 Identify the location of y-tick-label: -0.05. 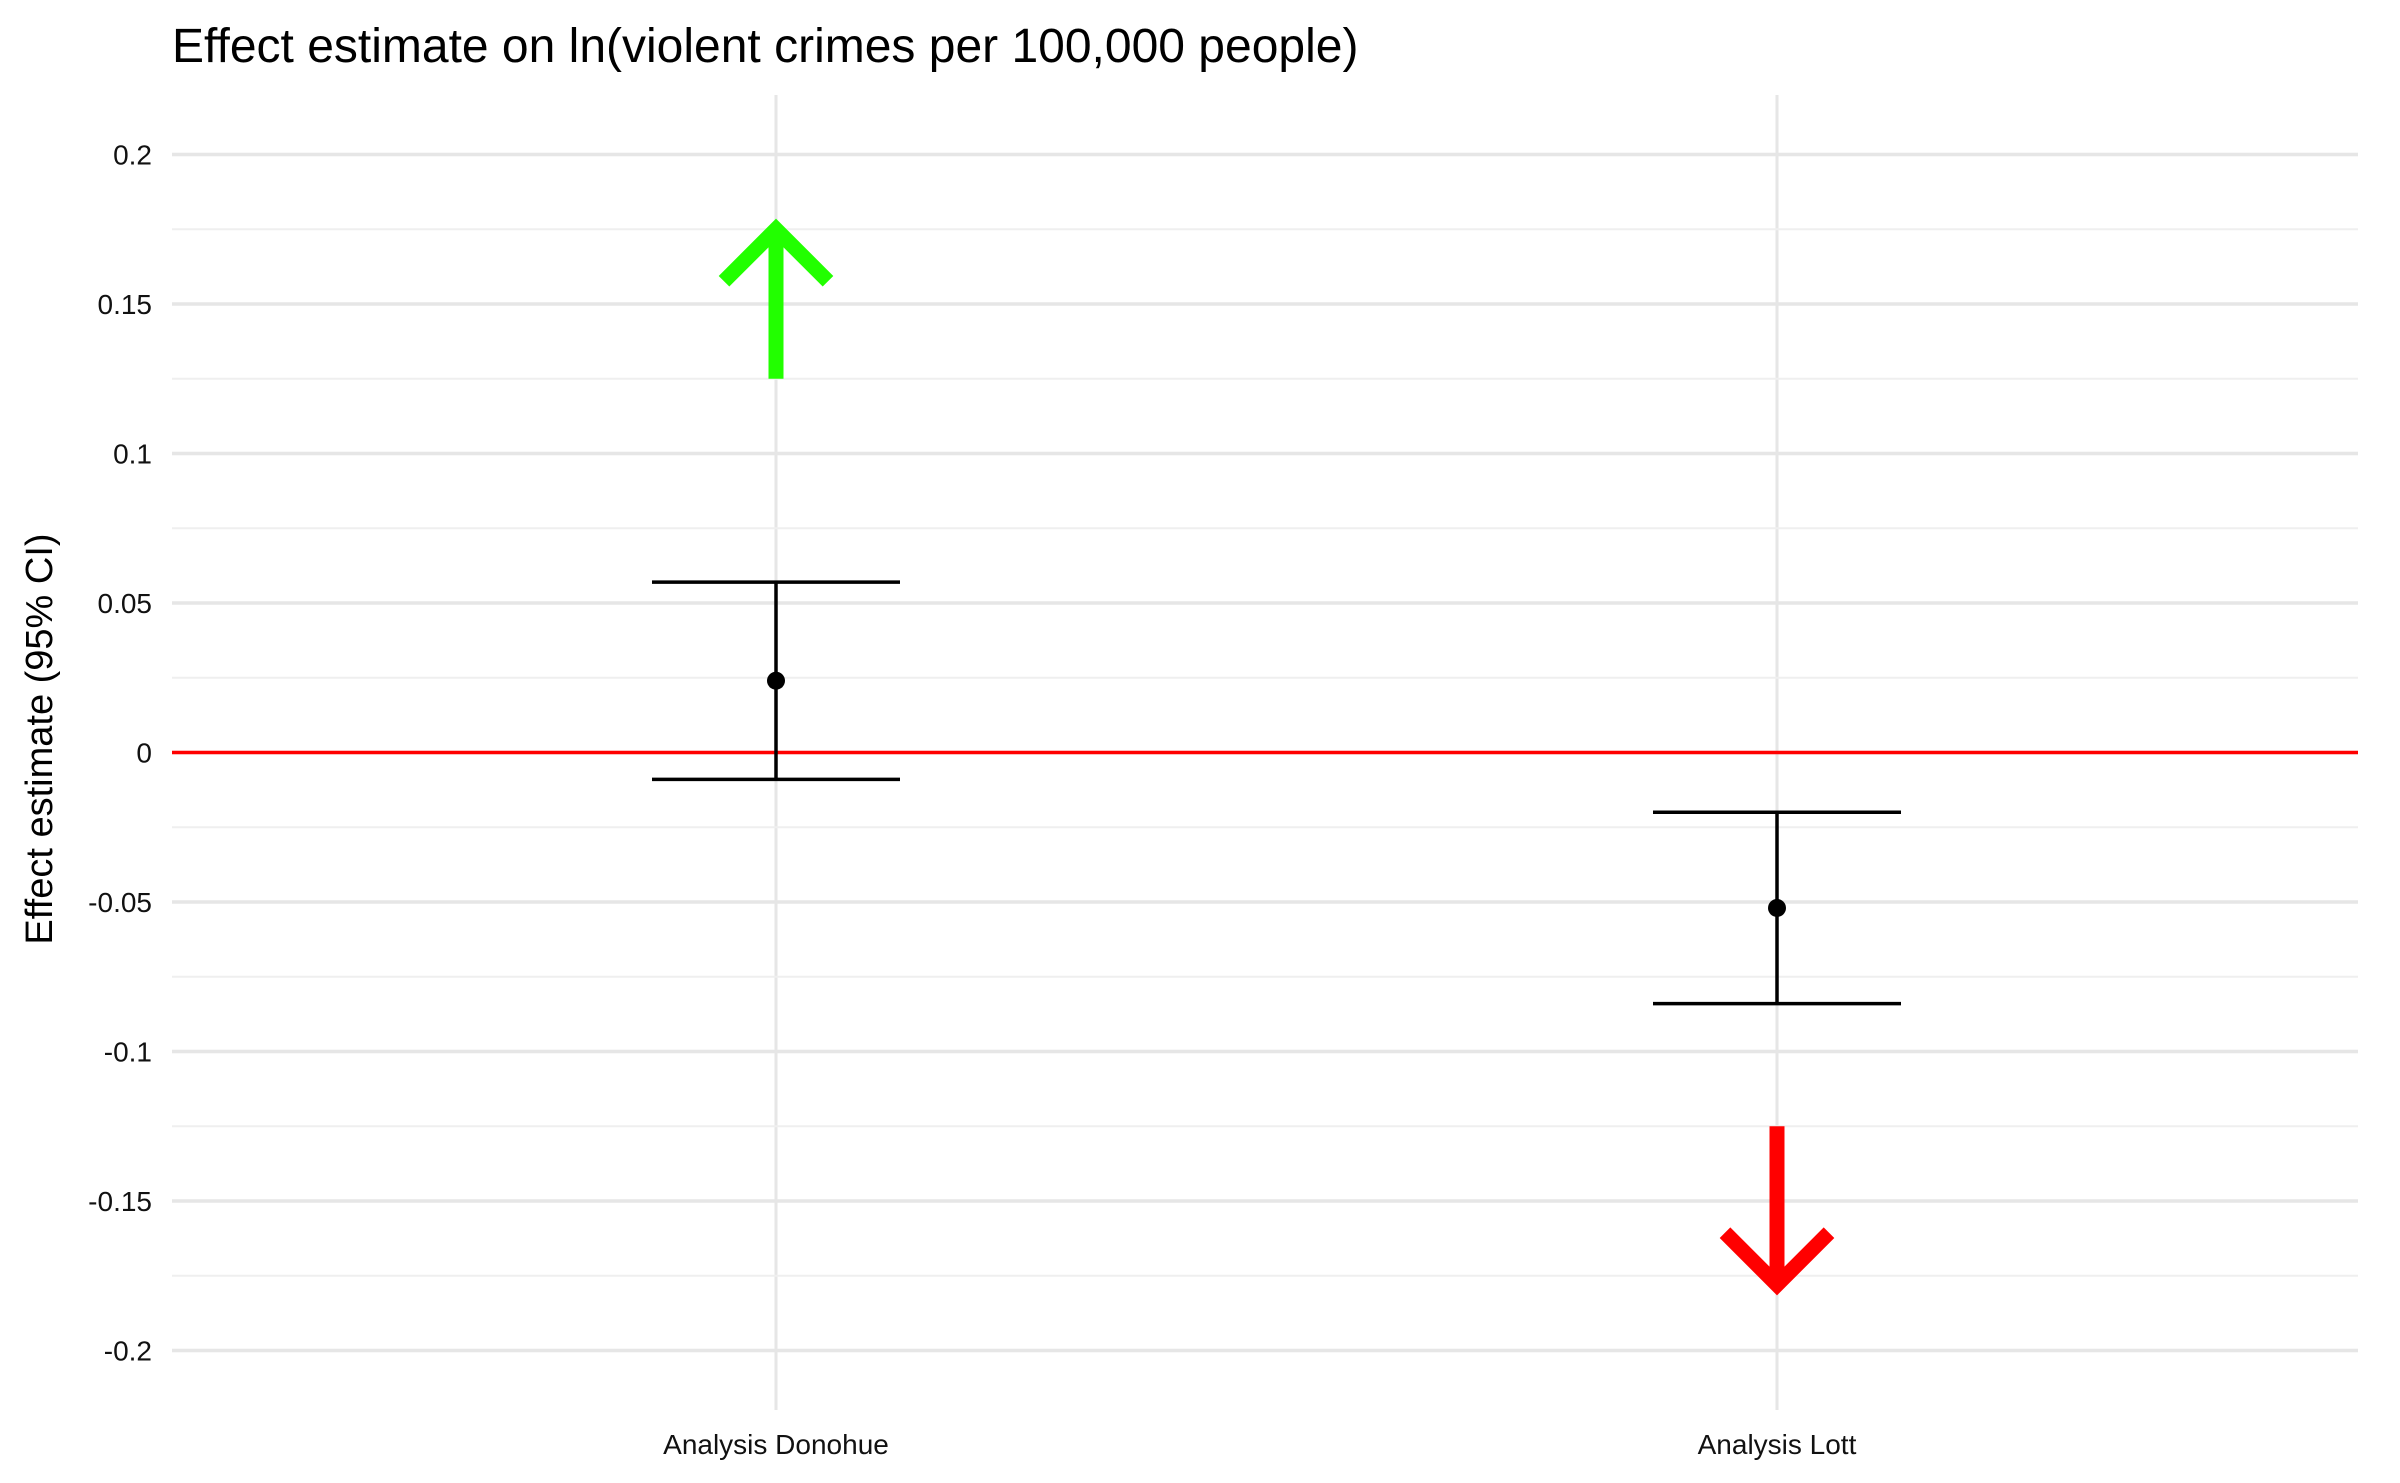
(120, 902).